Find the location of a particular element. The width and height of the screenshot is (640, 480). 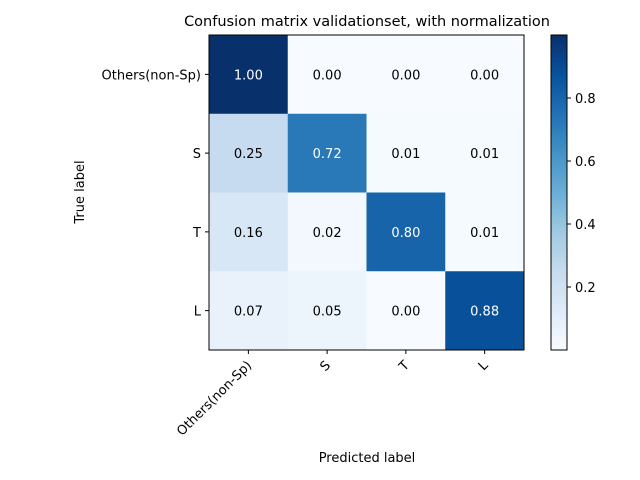

cell-value-label: 1.00 is located at coordinates (248, 75).